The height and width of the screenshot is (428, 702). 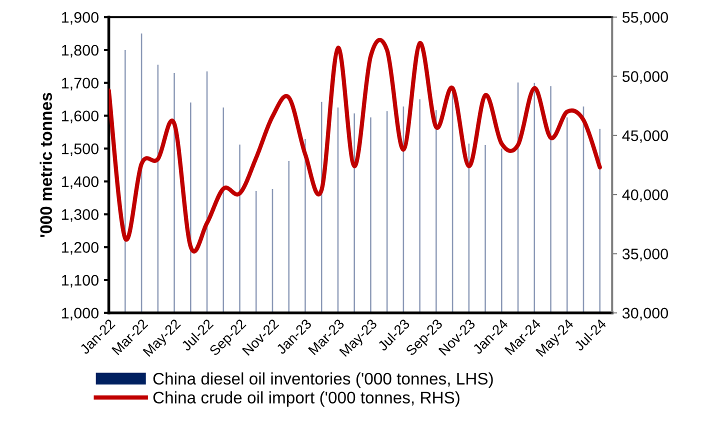 I want to click on y-tick-label: 1,500, so click(x=80, y=149).